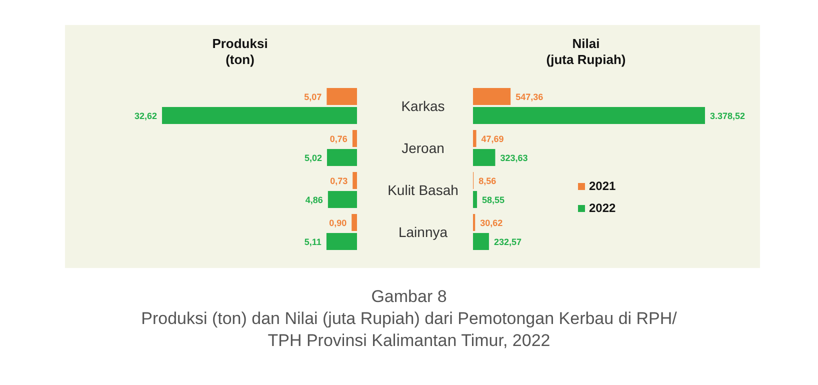  I want to click on data-label: 323,63, so click(514, 158).